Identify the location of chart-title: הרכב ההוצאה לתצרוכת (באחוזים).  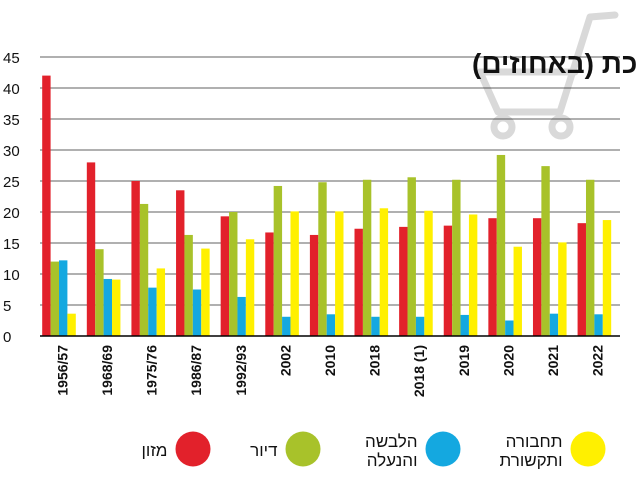
(554, 63).